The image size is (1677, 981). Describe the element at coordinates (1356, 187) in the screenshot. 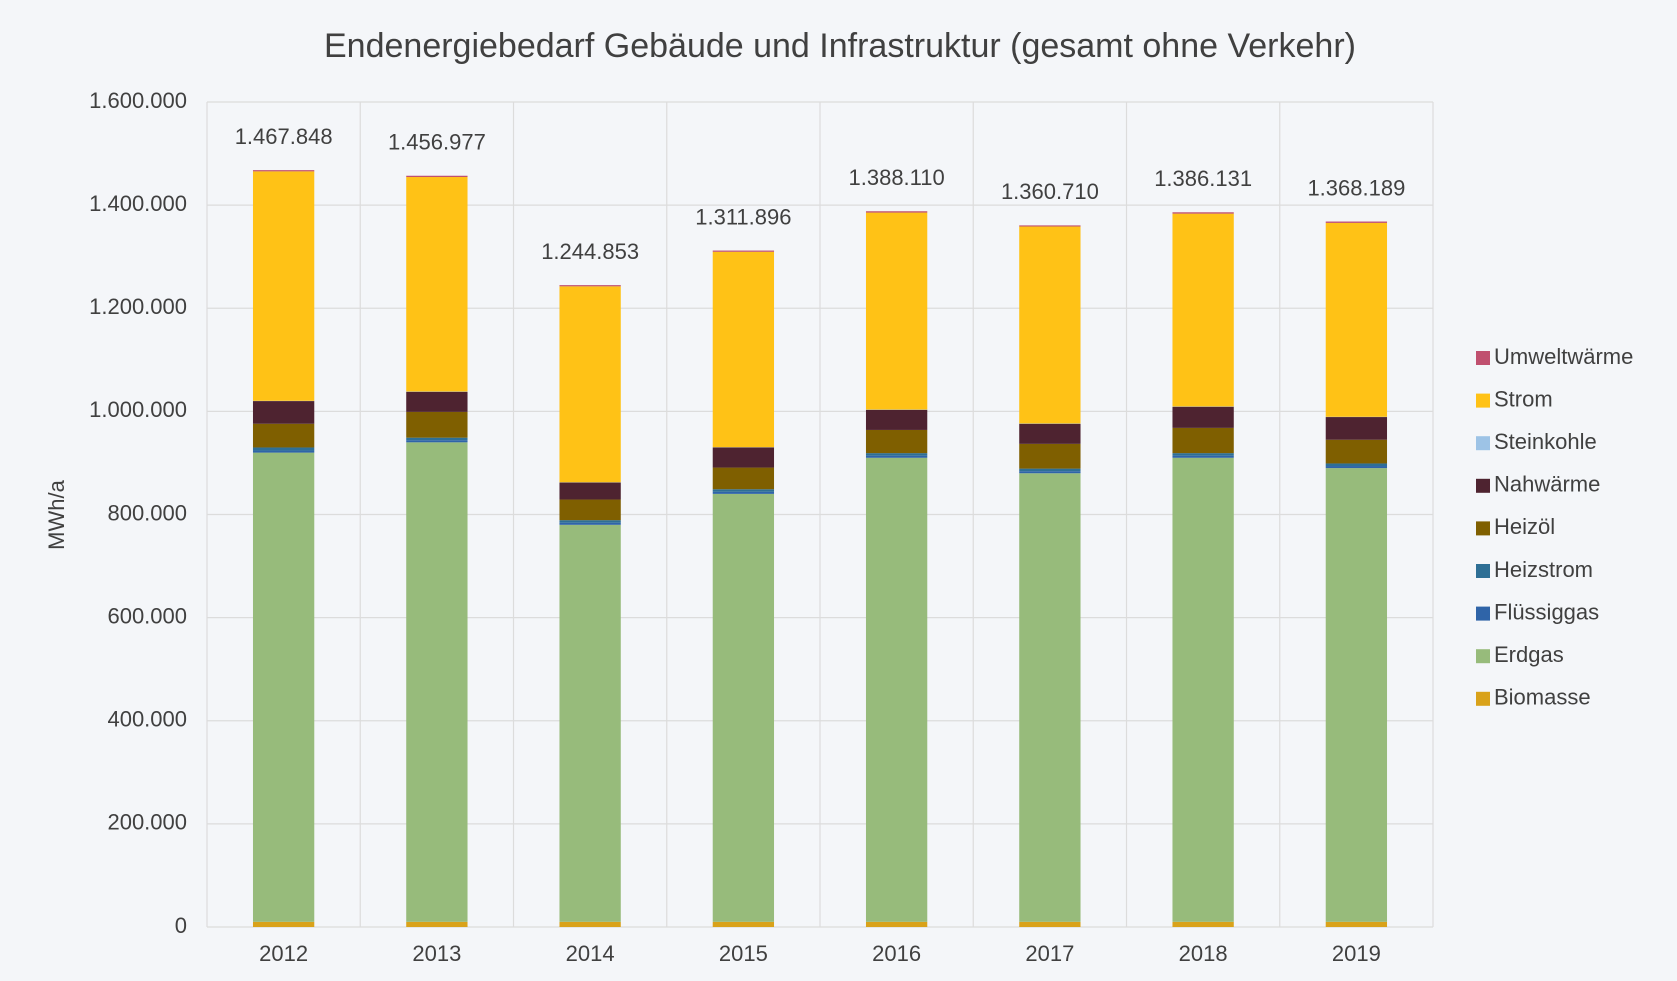

I see `total-label: 1.368.189` at that location.